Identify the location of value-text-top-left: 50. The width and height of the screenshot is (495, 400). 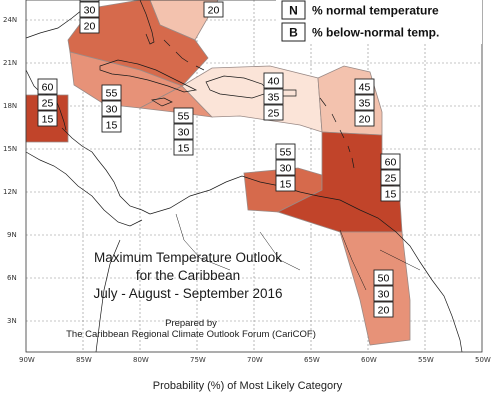
(90, 0).